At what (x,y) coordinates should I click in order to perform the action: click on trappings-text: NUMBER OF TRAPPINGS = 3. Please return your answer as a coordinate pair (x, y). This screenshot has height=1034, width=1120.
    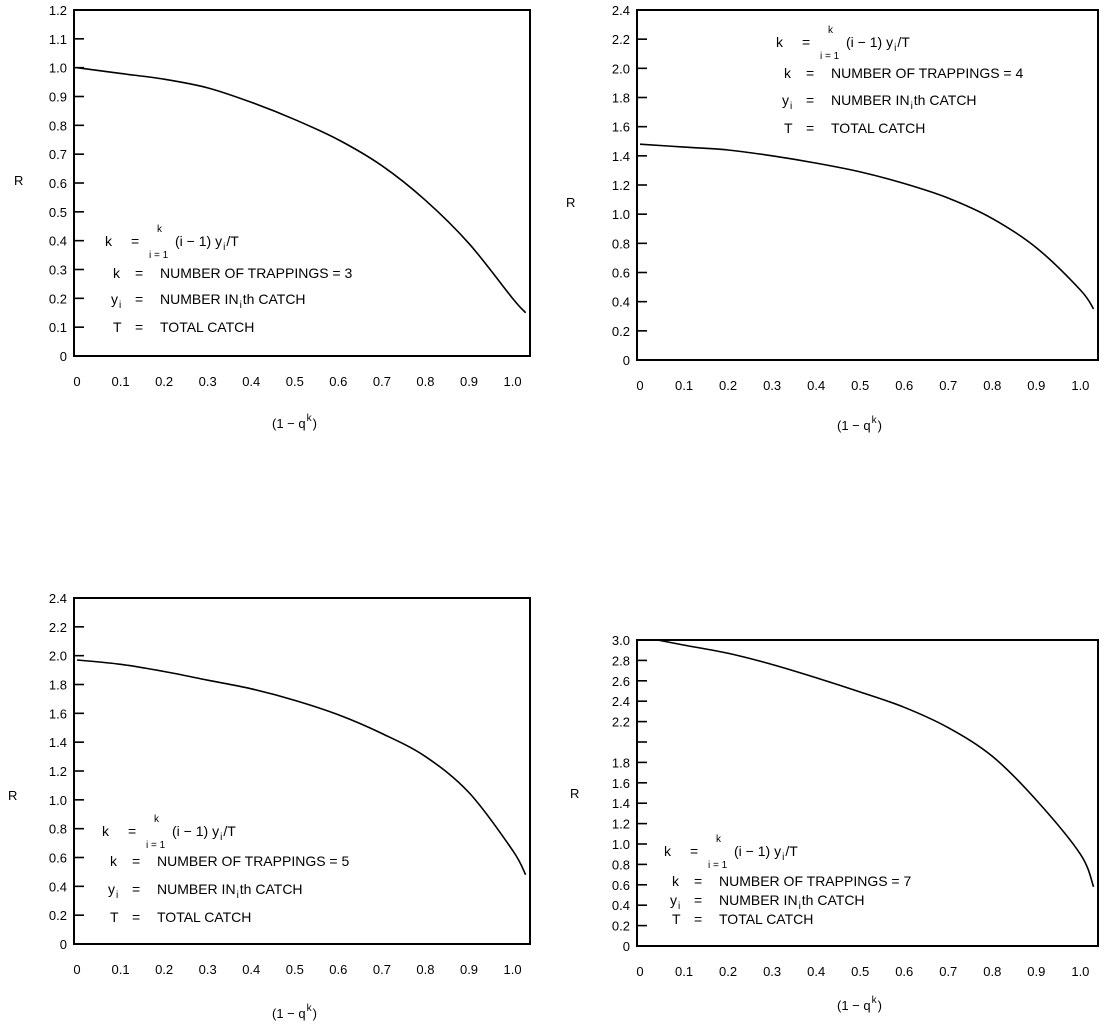
    Looking at the image, I should click on (256, 273).